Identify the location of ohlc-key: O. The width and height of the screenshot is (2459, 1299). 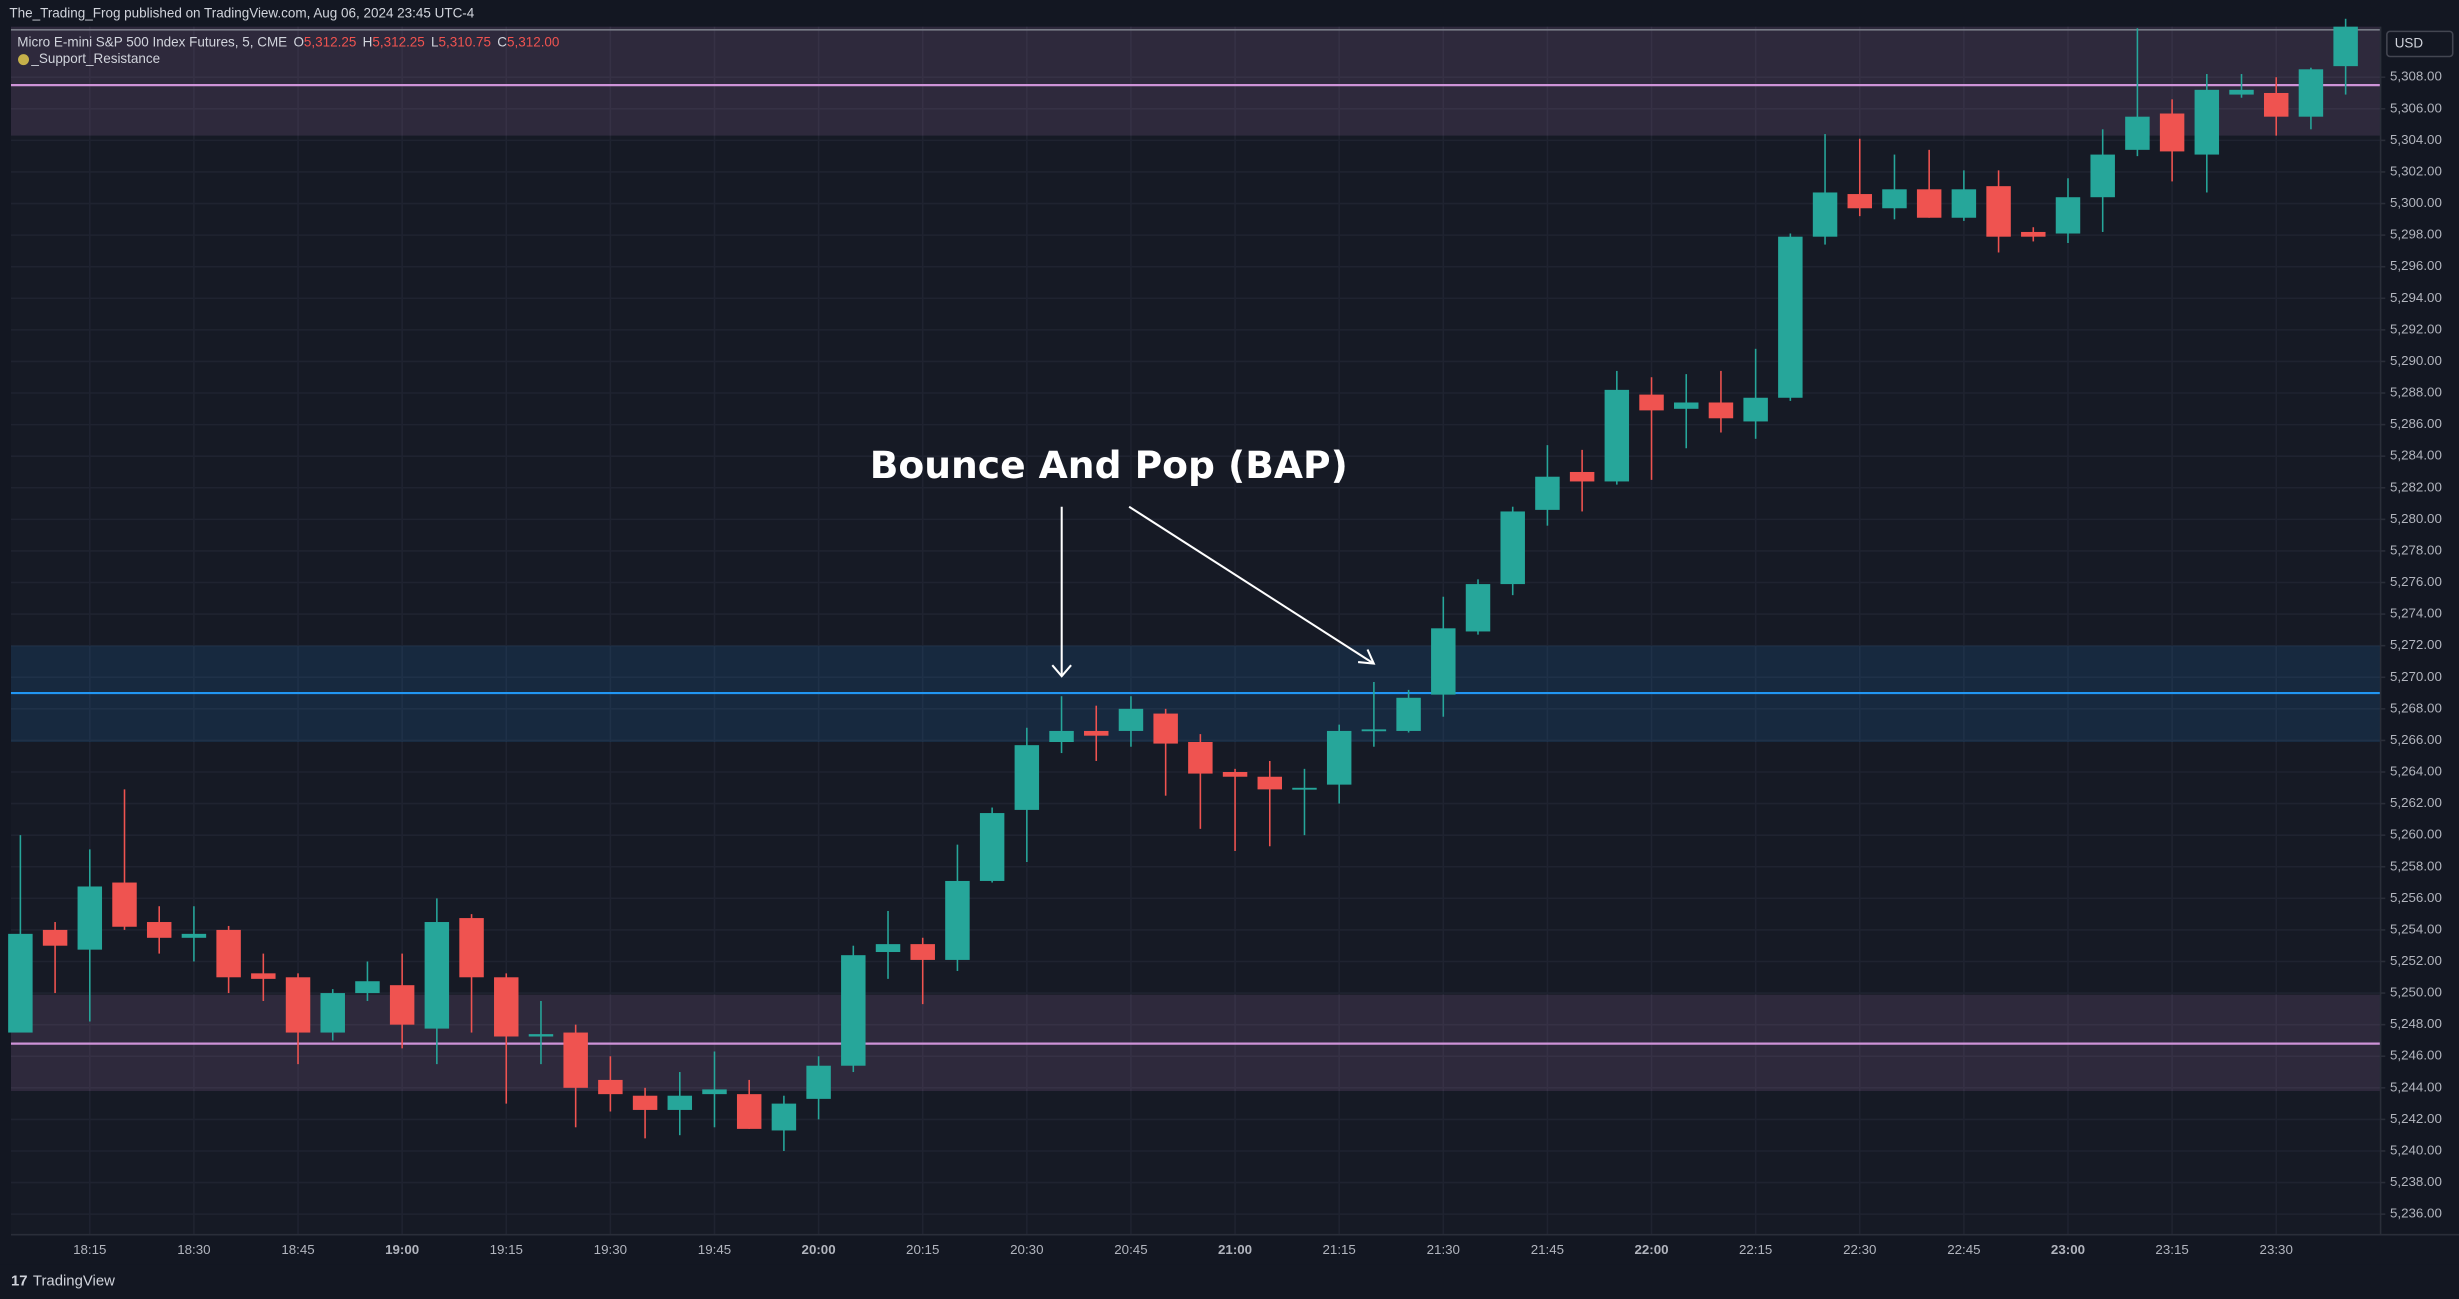
(298, 41).